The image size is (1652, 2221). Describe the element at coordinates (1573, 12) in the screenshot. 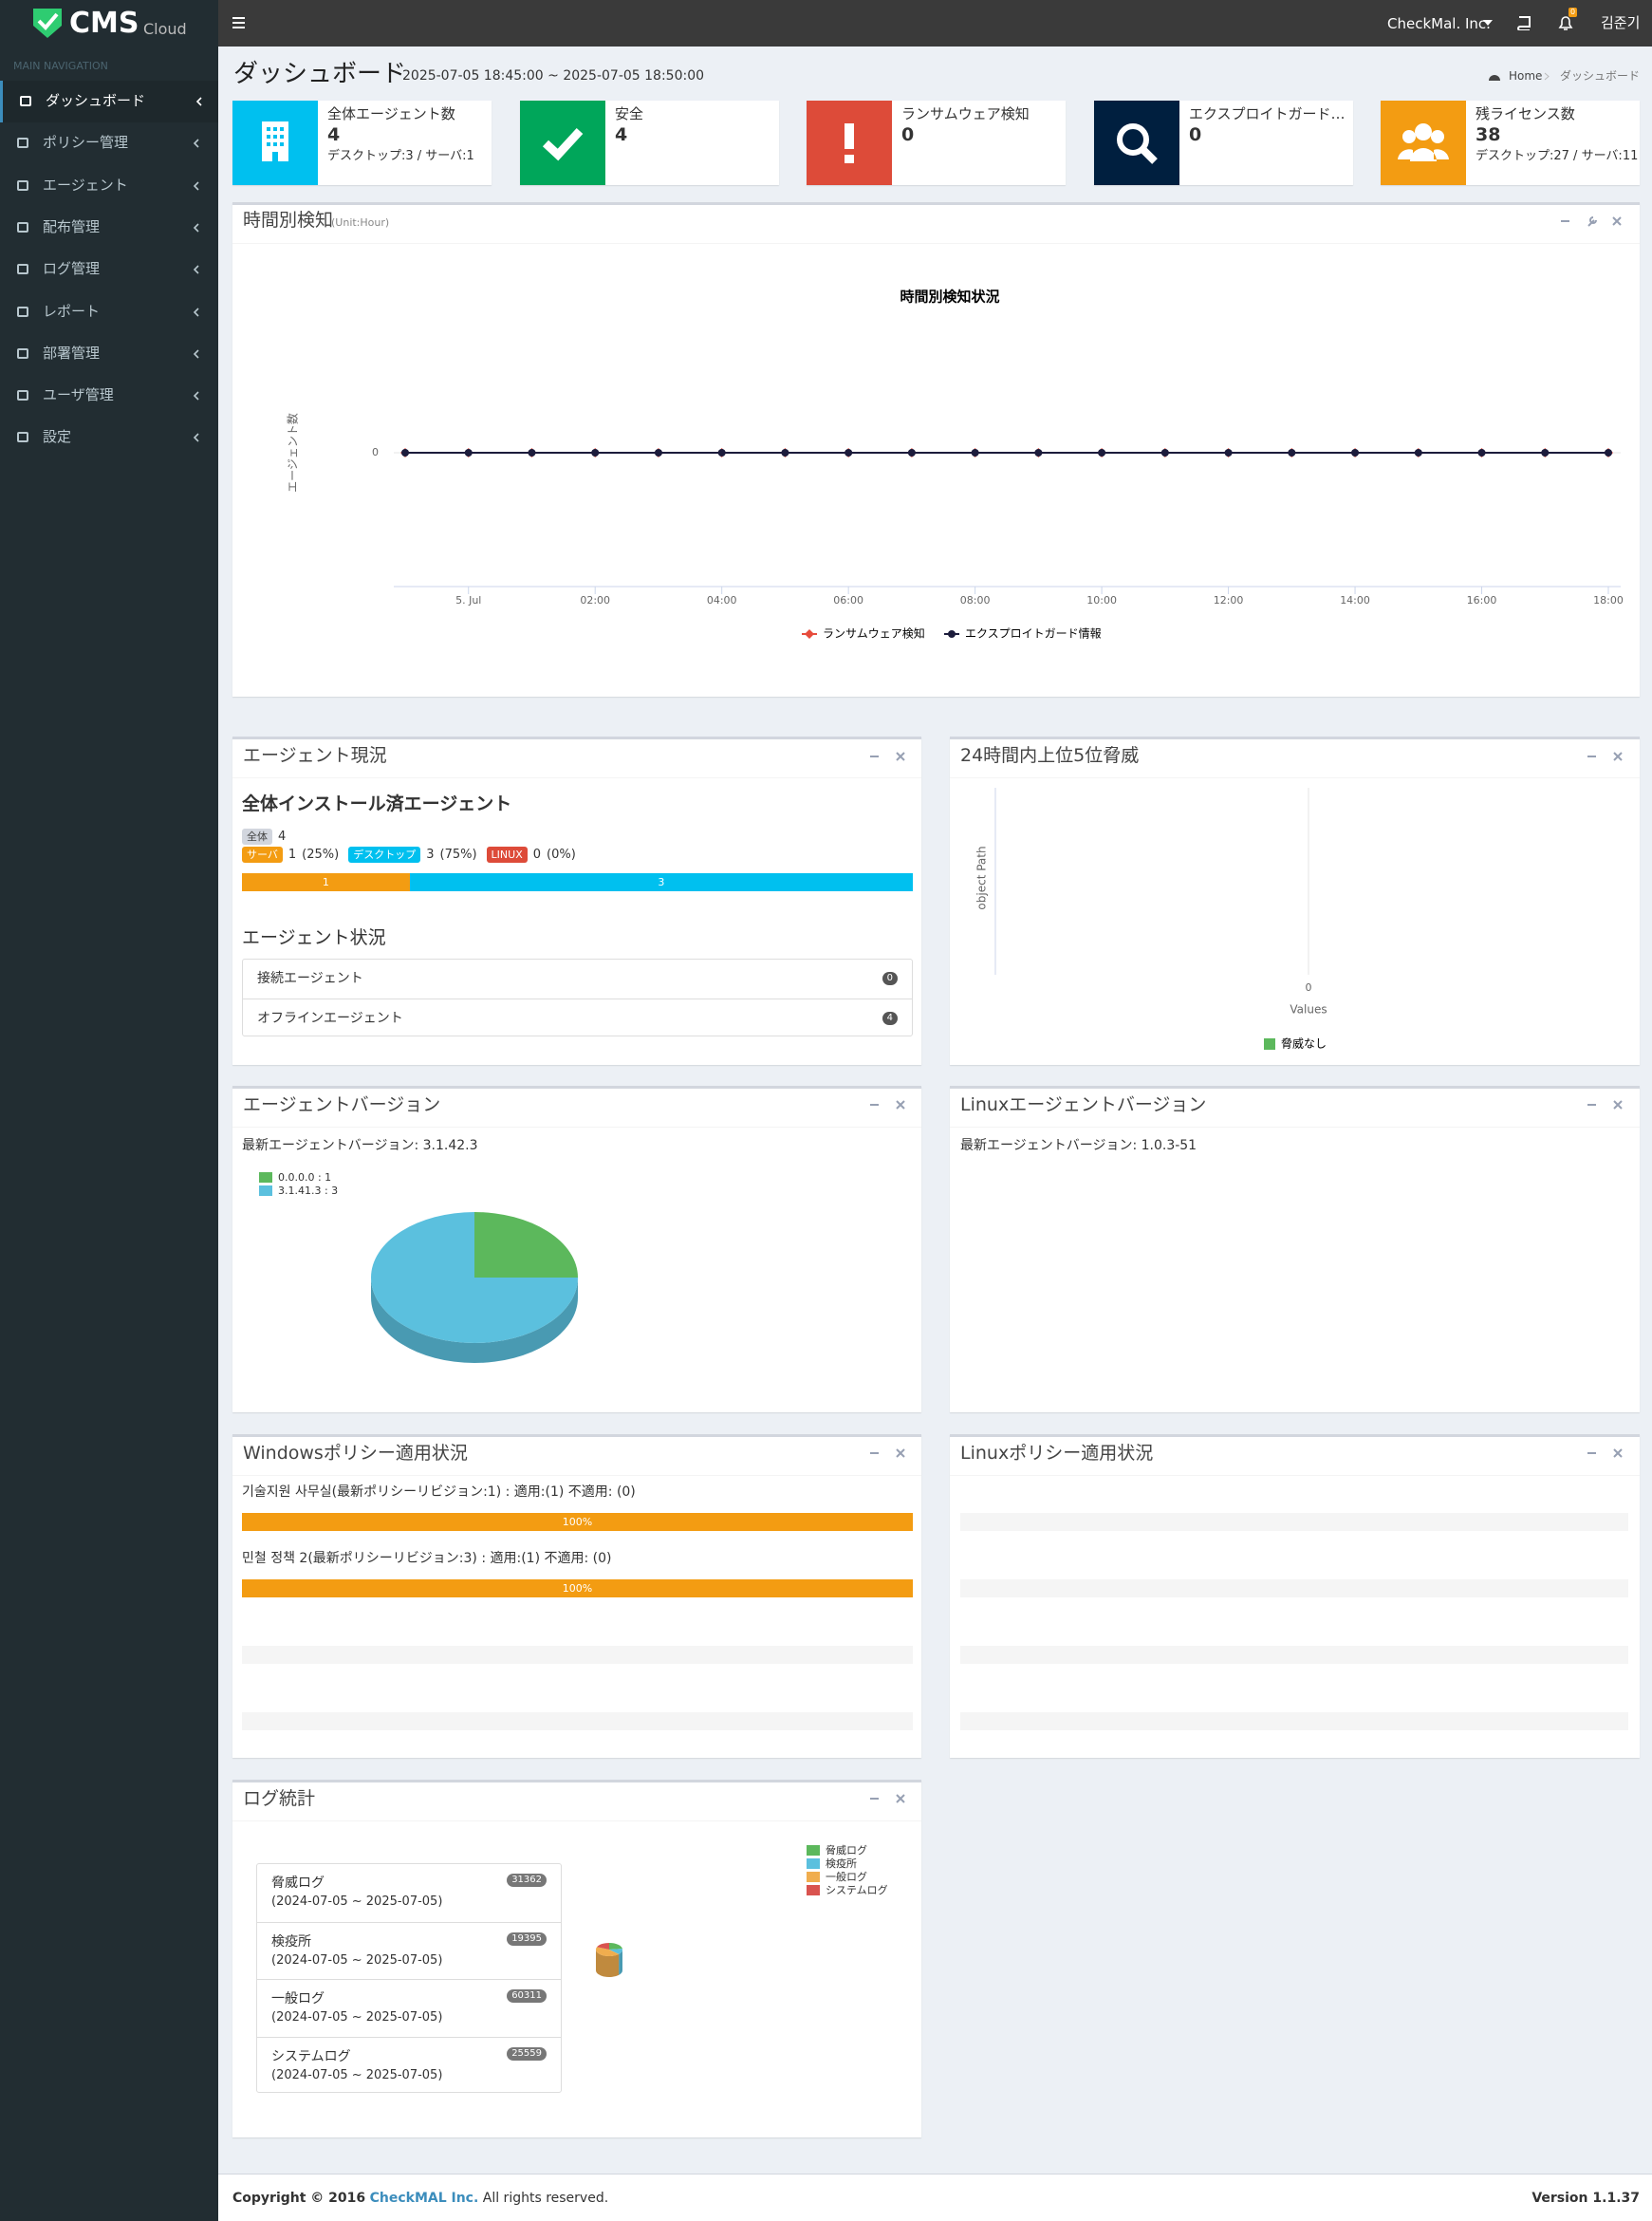

I see `notification-badge: 0` at that location.